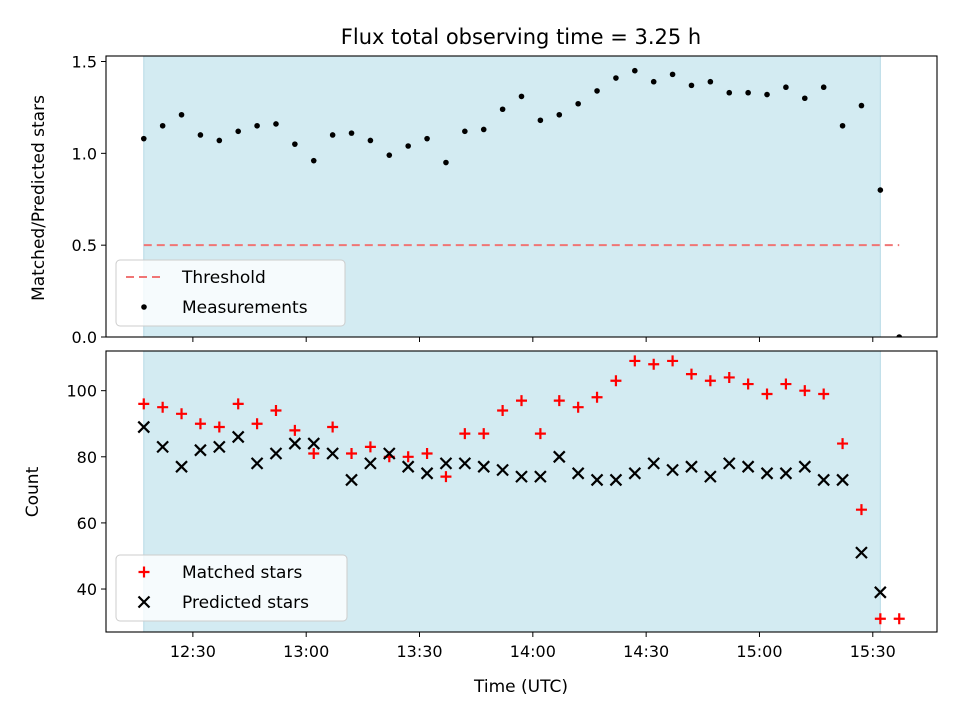  Describe the element at coordinates (144, 307) in the screenshot. I see `top-legend-marker` at that location.